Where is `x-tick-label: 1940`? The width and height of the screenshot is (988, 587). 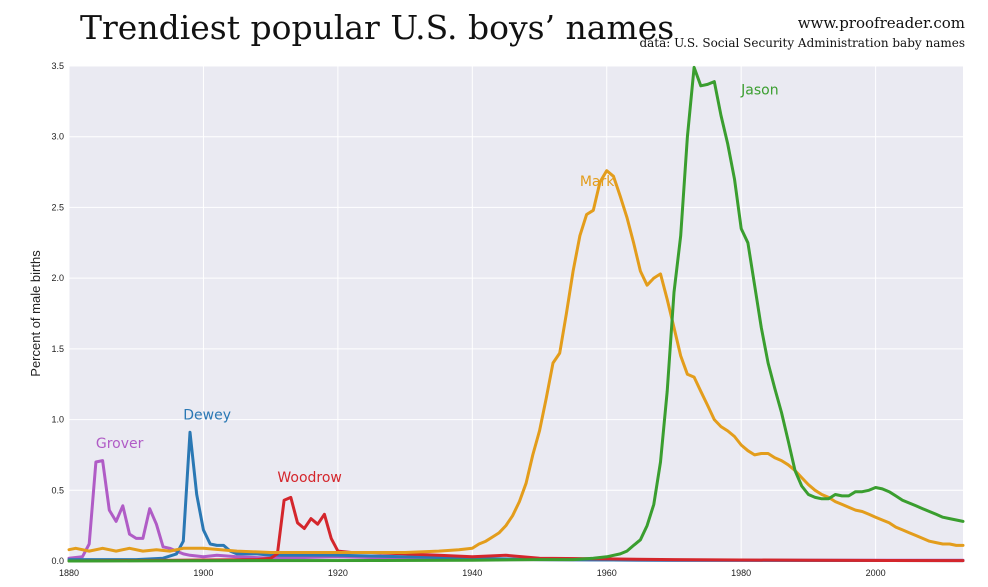
x-tick-label: 1940 is located at coordinates (472, 573).